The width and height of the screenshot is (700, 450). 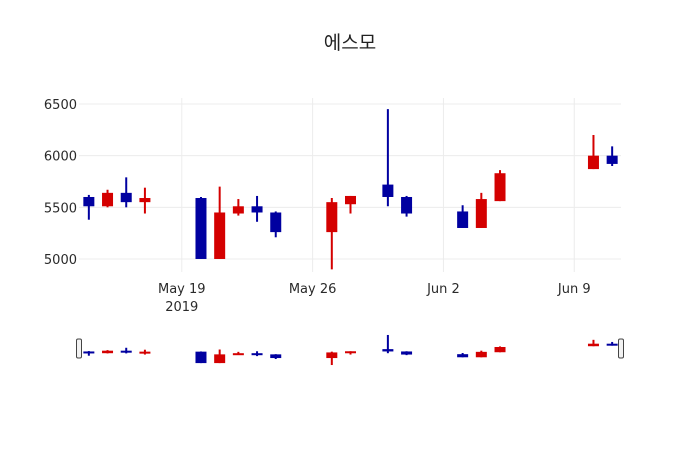 I want to click on y-tick-label: 5500, so click(x=60, y=208).